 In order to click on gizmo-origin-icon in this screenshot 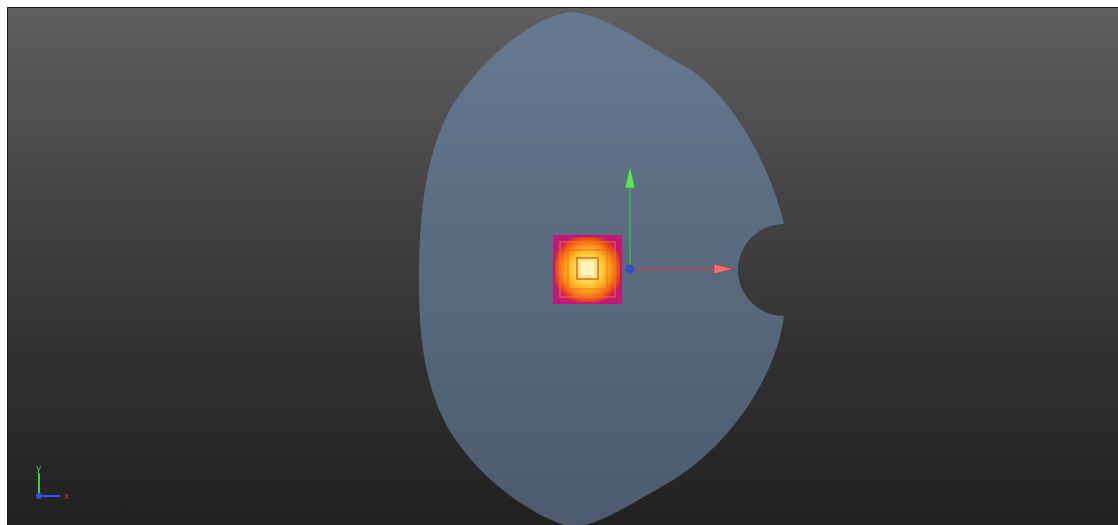, I will do `click(630, 269)`.